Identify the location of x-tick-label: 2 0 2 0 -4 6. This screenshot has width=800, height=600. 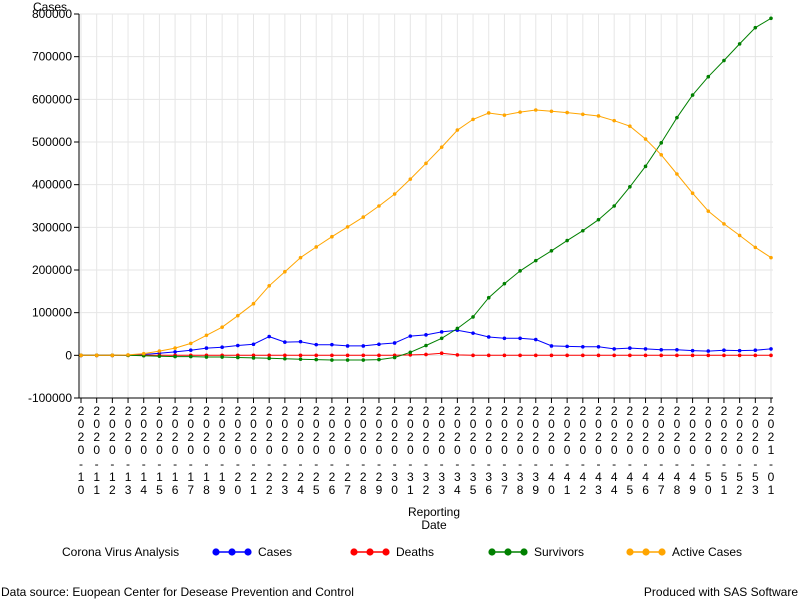
(645, 450).